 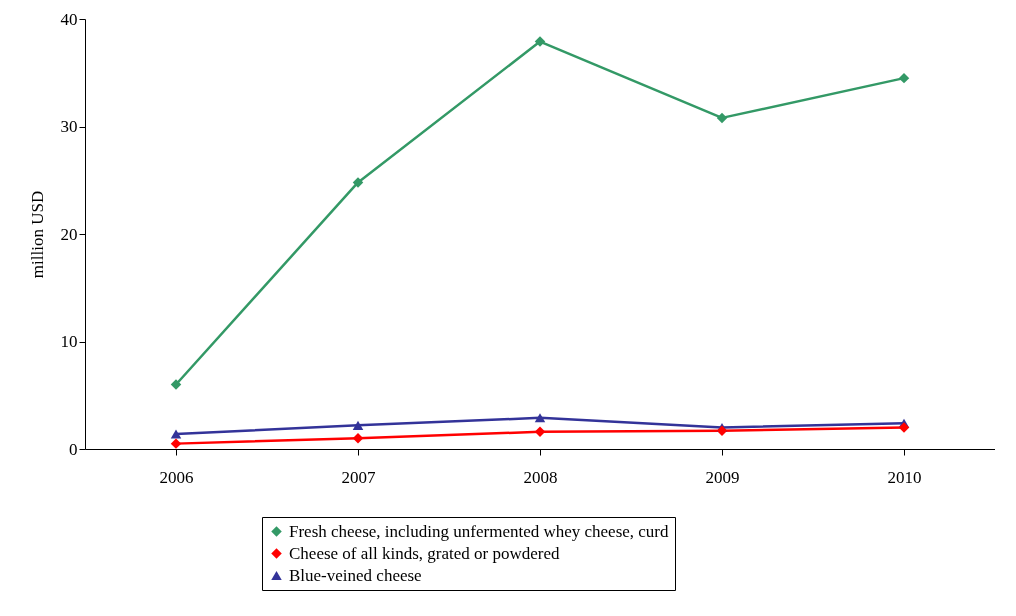 I want to click on y-axis-title: million USD, so click(x=37, y=234).